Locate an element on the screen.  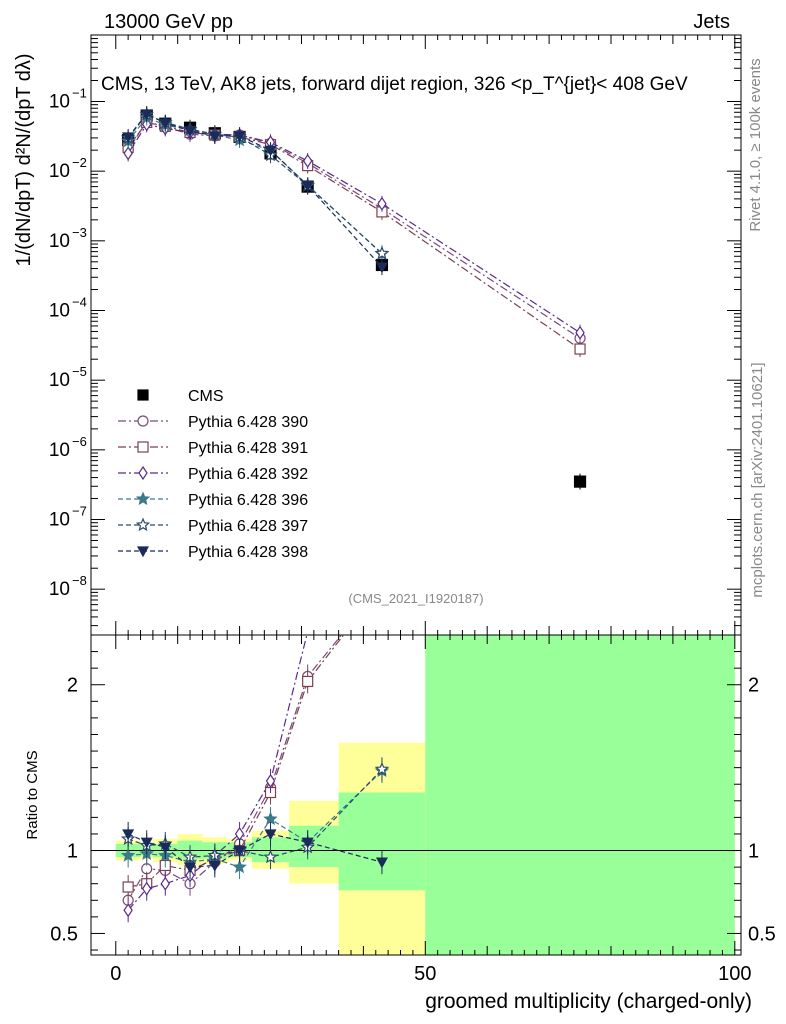
y-tick-exp: −3 is located at coordinates (79, 232).